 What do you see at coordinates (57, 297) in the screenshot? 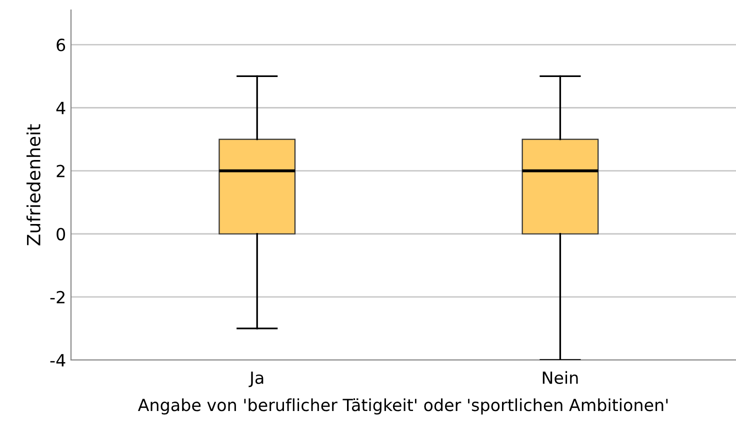
I see `y-tick-label: -2` at bounding box center [57, 297].